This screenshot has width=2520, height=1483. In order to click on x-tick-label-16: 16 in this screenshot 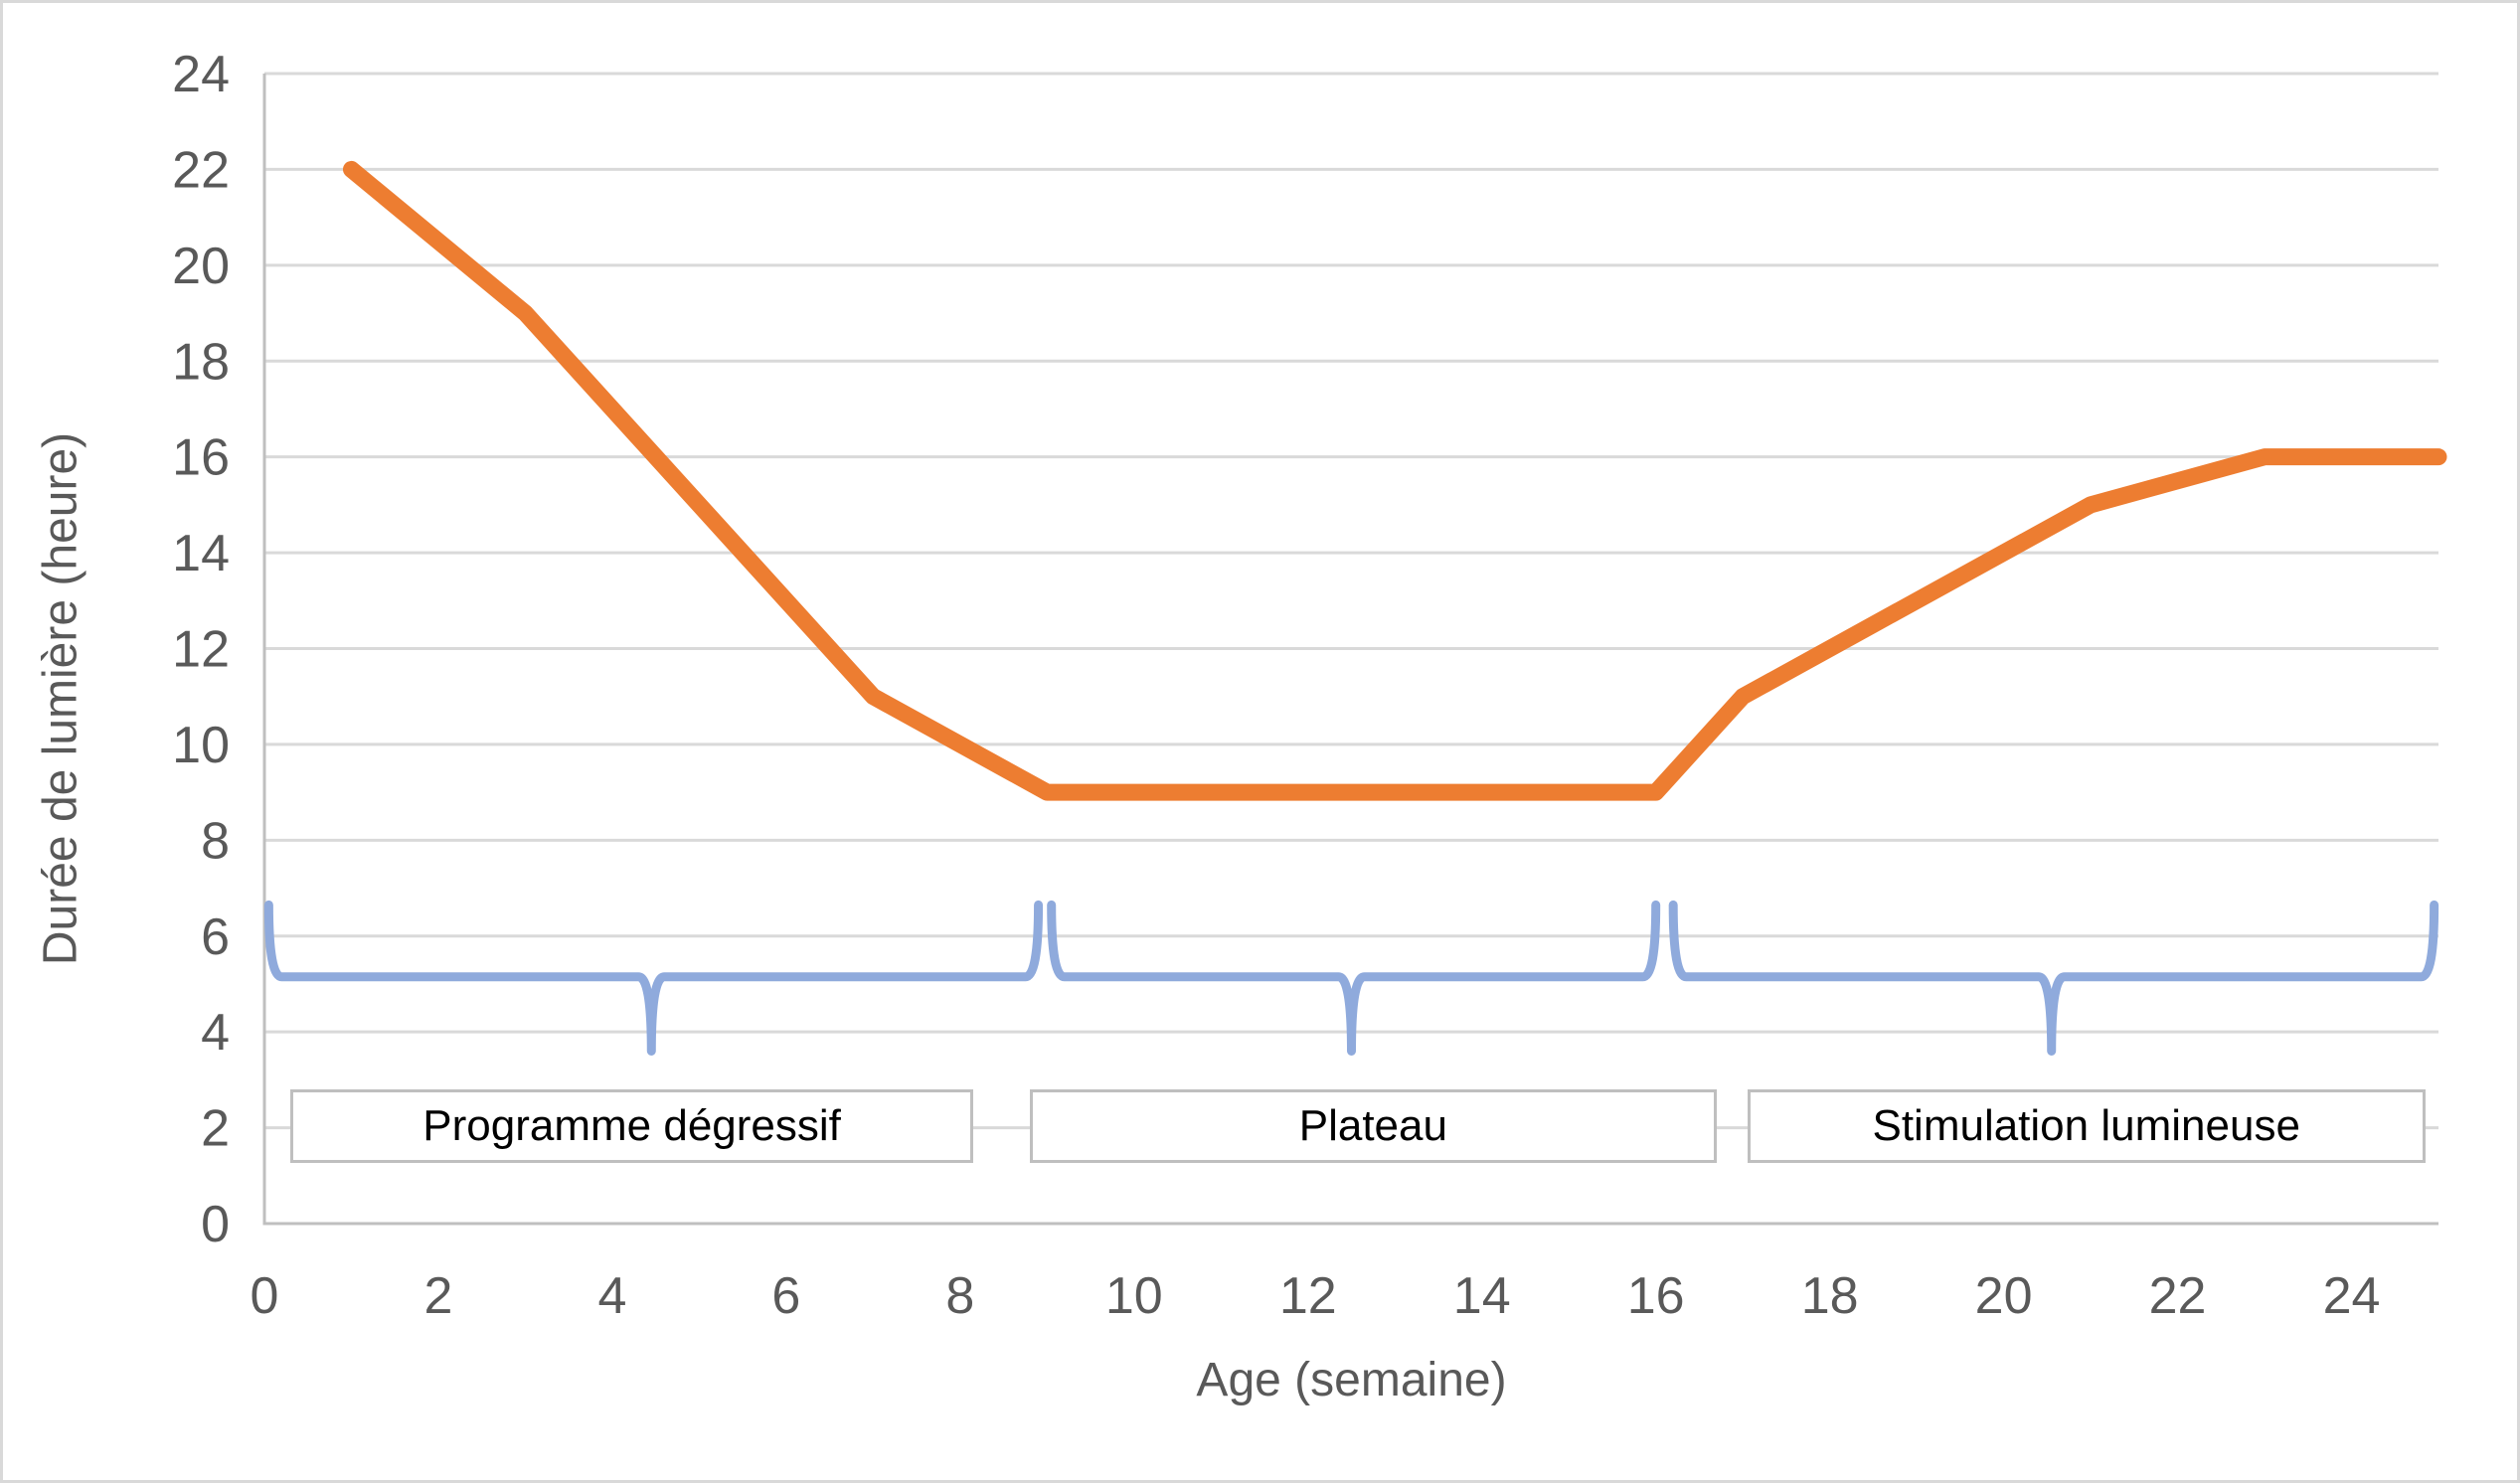, I will do `click(1656, 1296)`.